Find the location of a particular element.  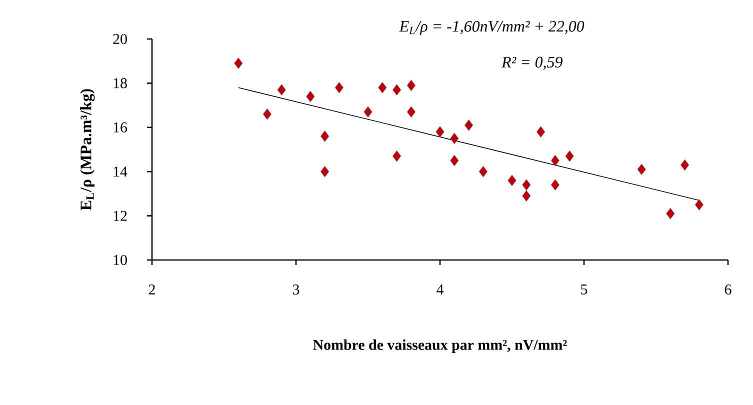

x-tick-label: 6 is located at coordinates (728, 289).